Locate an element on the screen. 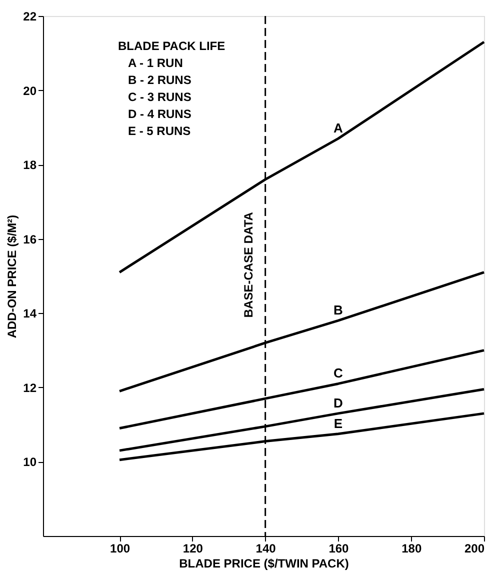 The height and width of the screenshot is (574, 498). x-tick-label: 140 is located at coordinates (266, 549).